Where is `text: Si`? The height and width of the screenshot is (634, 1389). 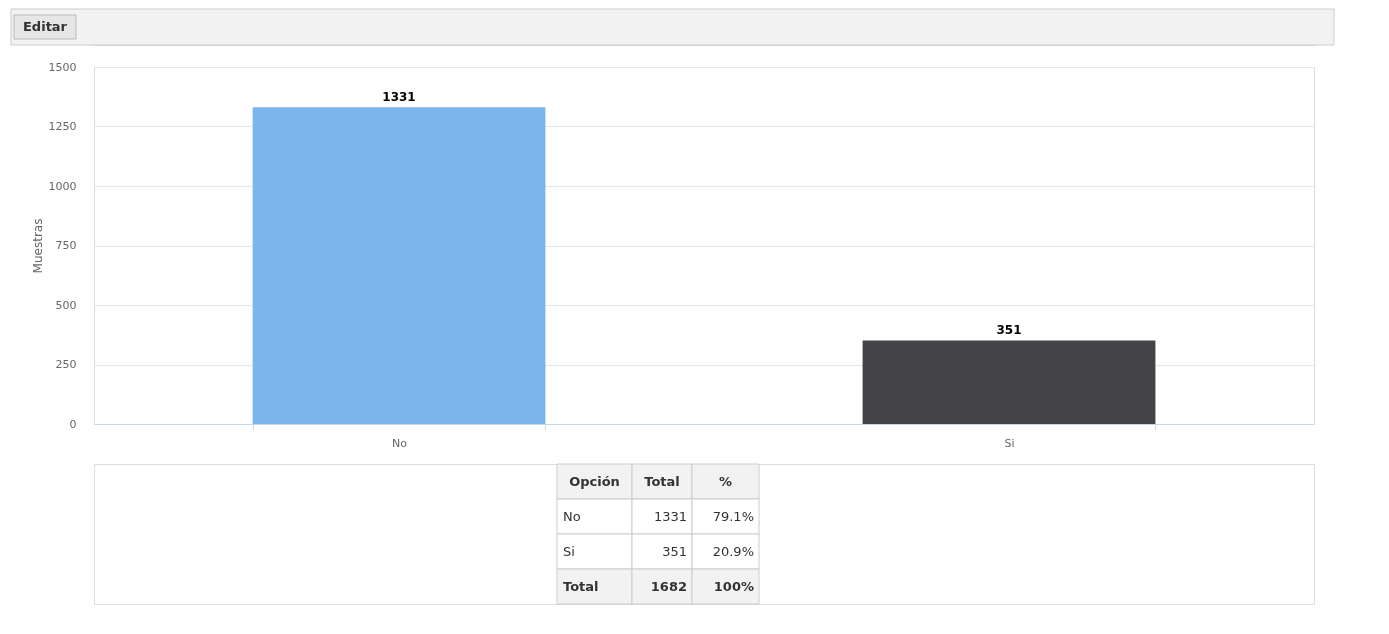 text: Si is located at coordinates (569, 551).